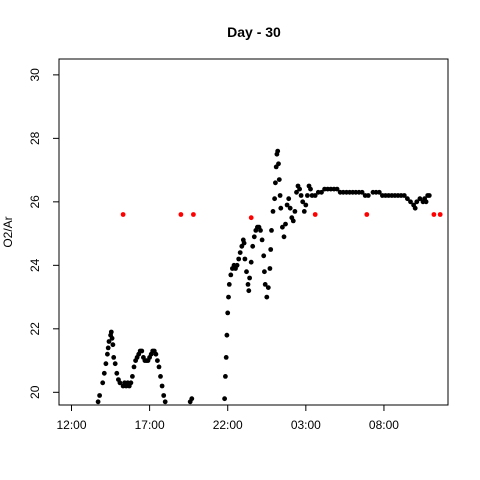  Describe the element at coordinates (35, 138) in the screenshot. I see `y-tick-label: 28` at that location.